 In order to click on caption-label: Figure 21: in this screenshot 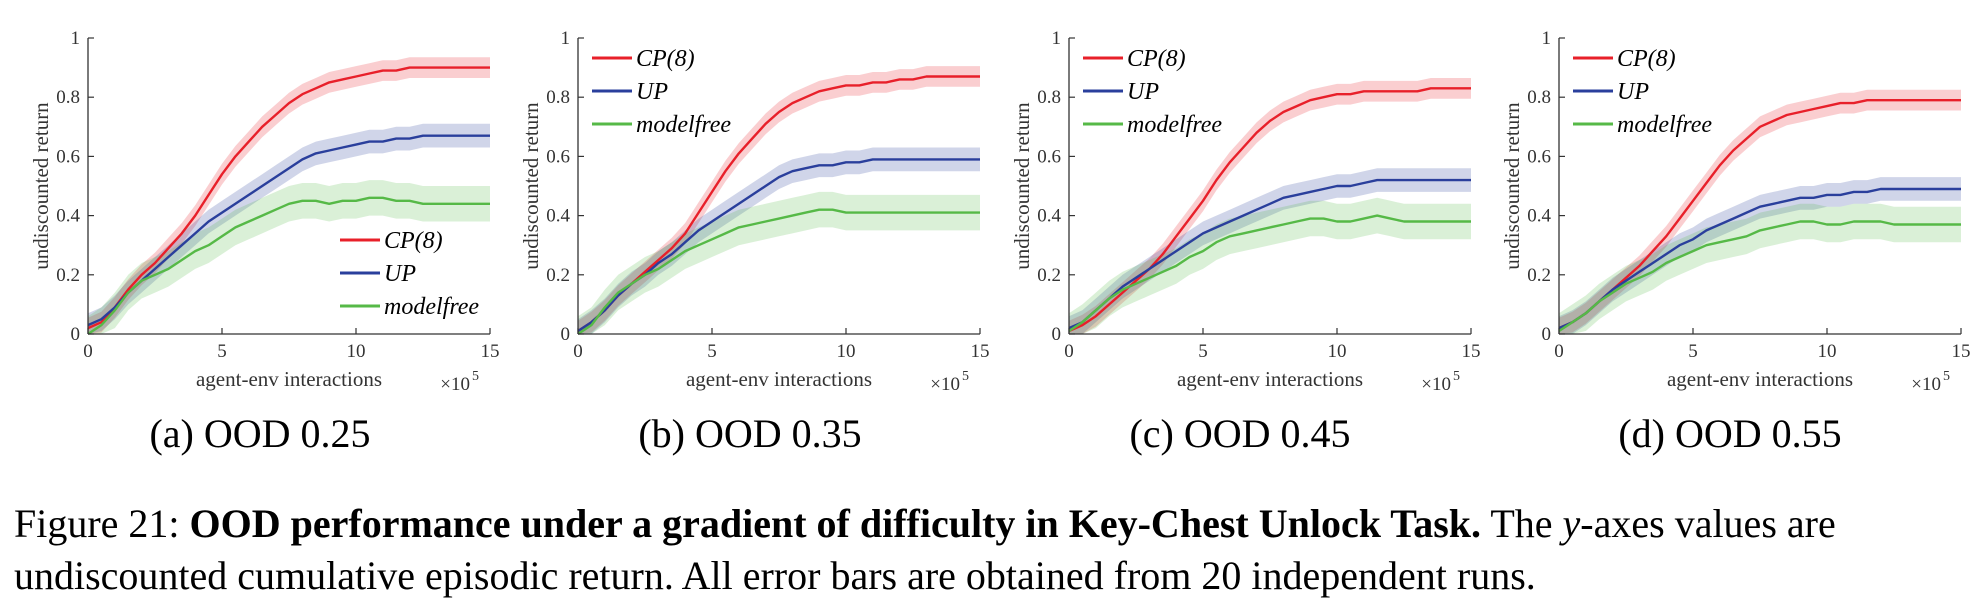, I will do `click(97, 523)`.